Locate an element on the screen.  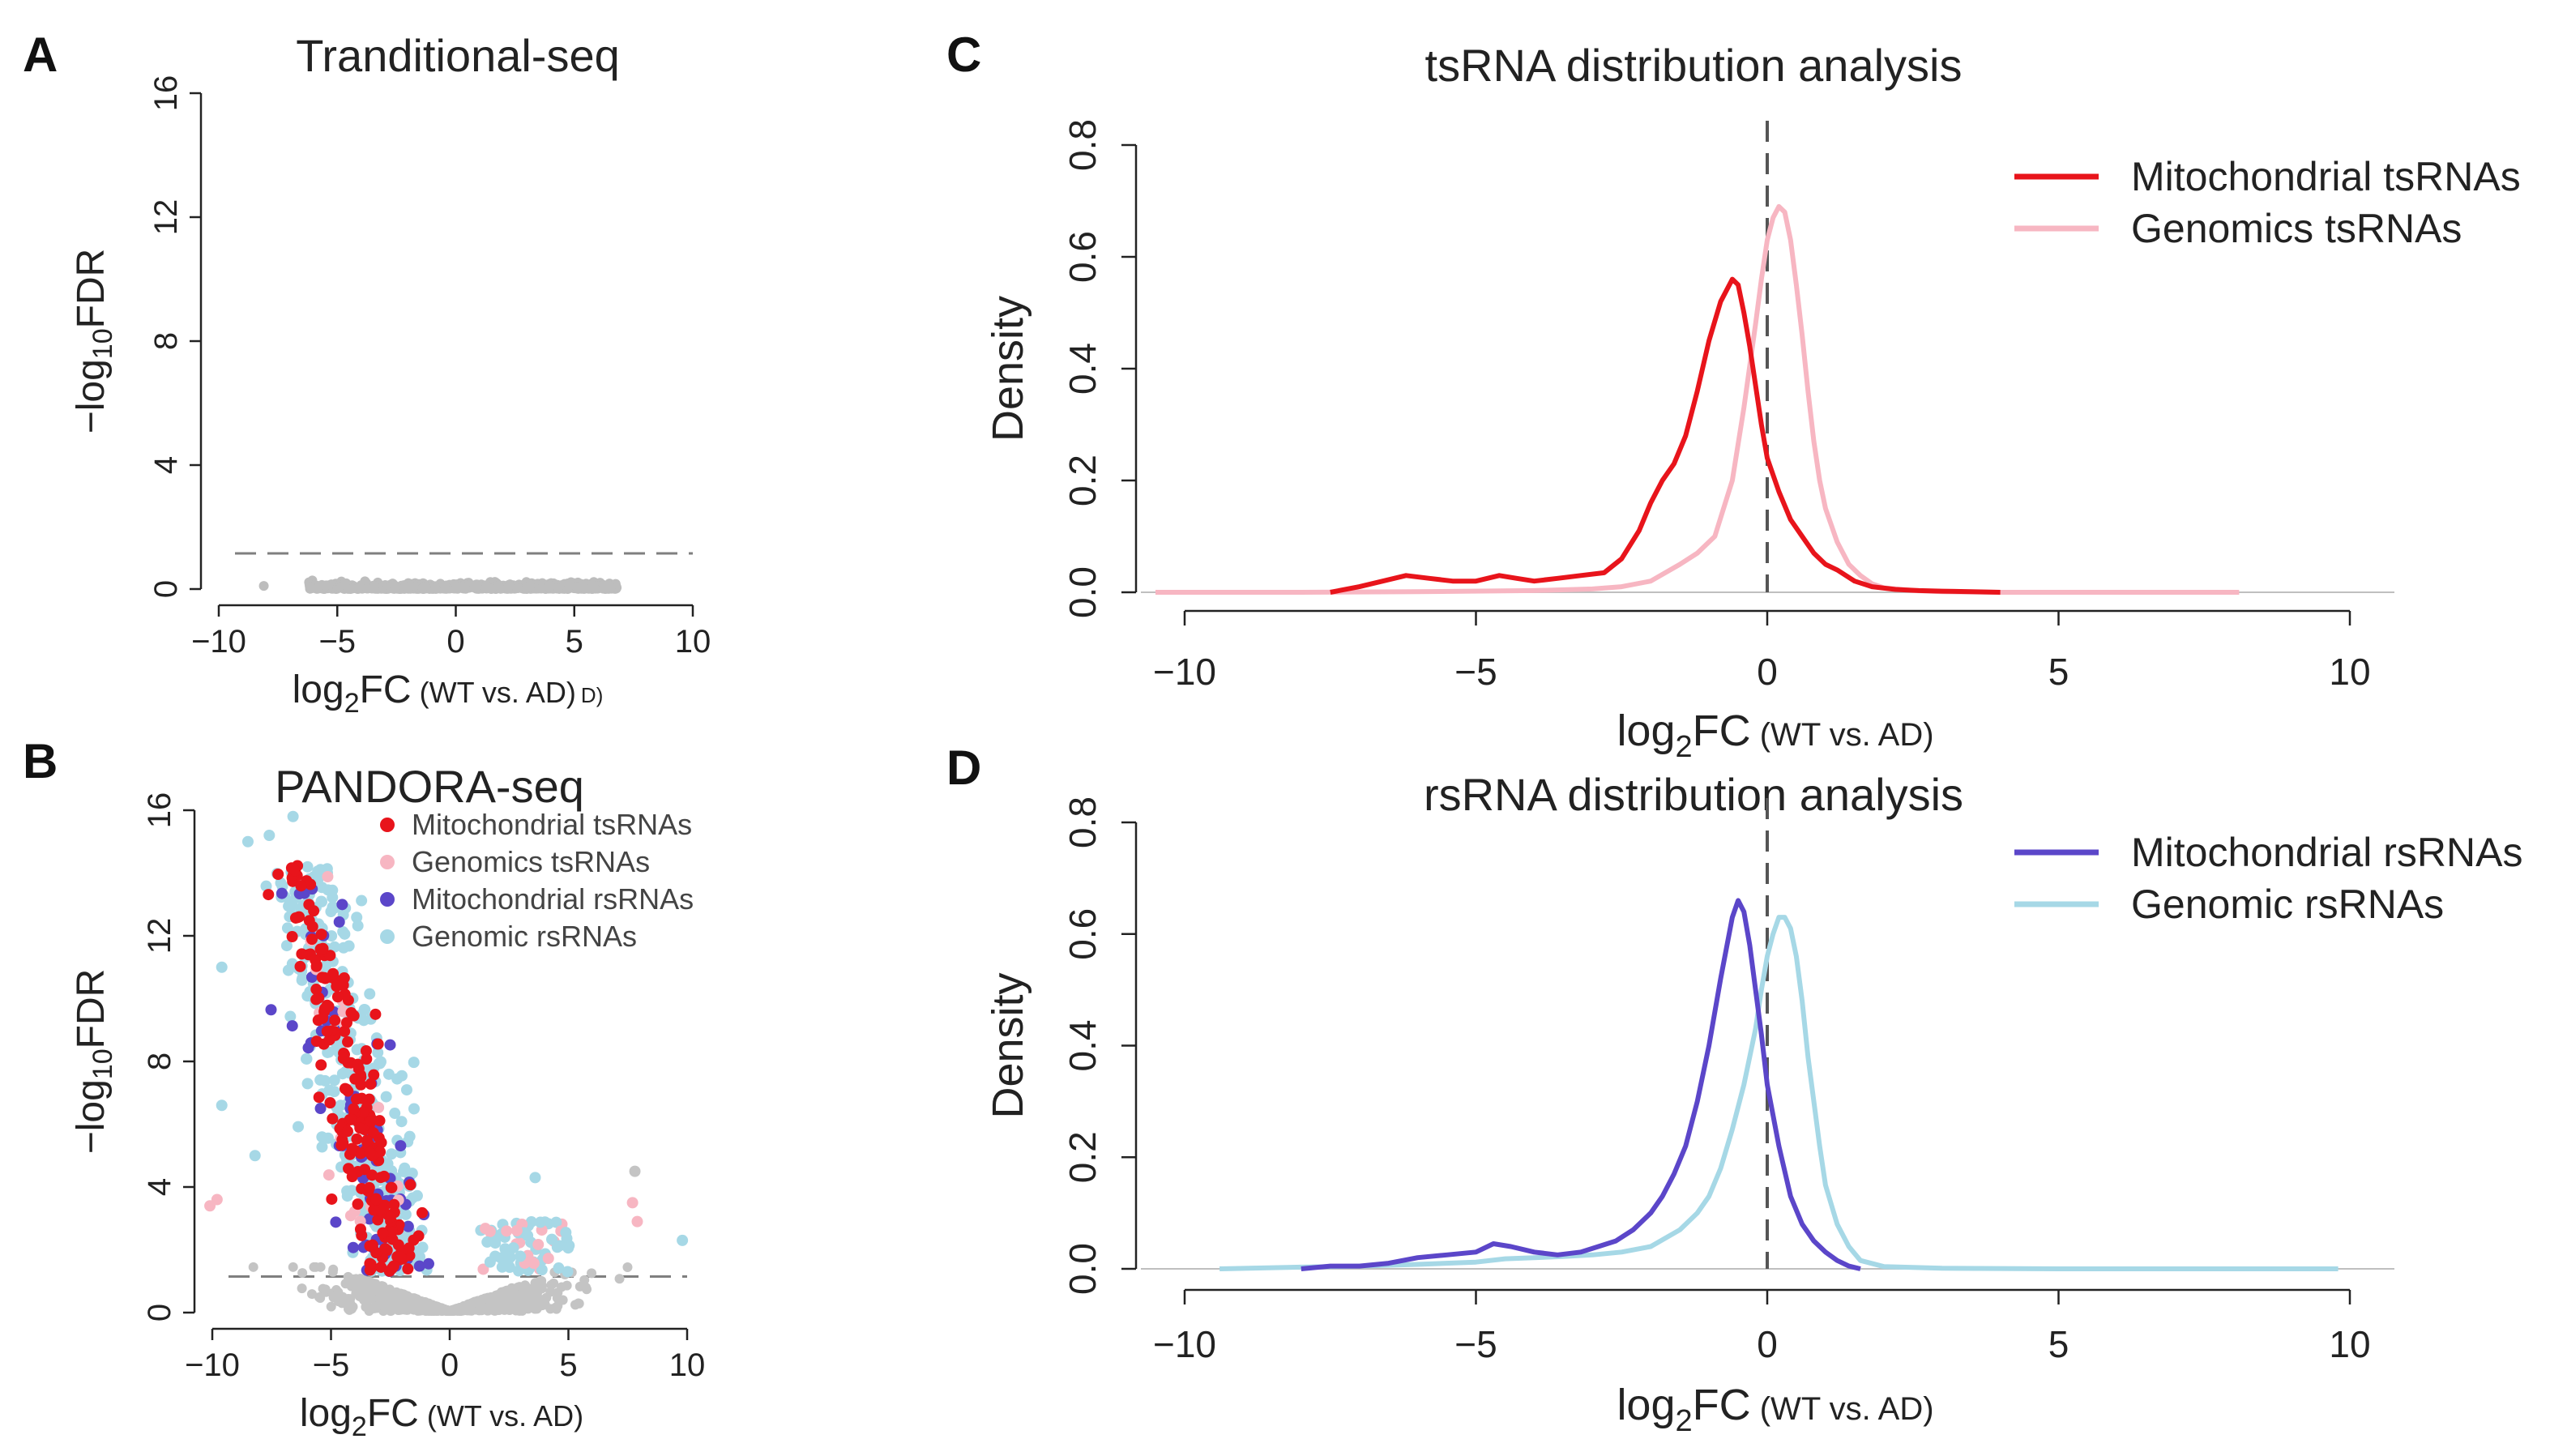
x-tick-label: 10 is located at coordinates (693, 642).